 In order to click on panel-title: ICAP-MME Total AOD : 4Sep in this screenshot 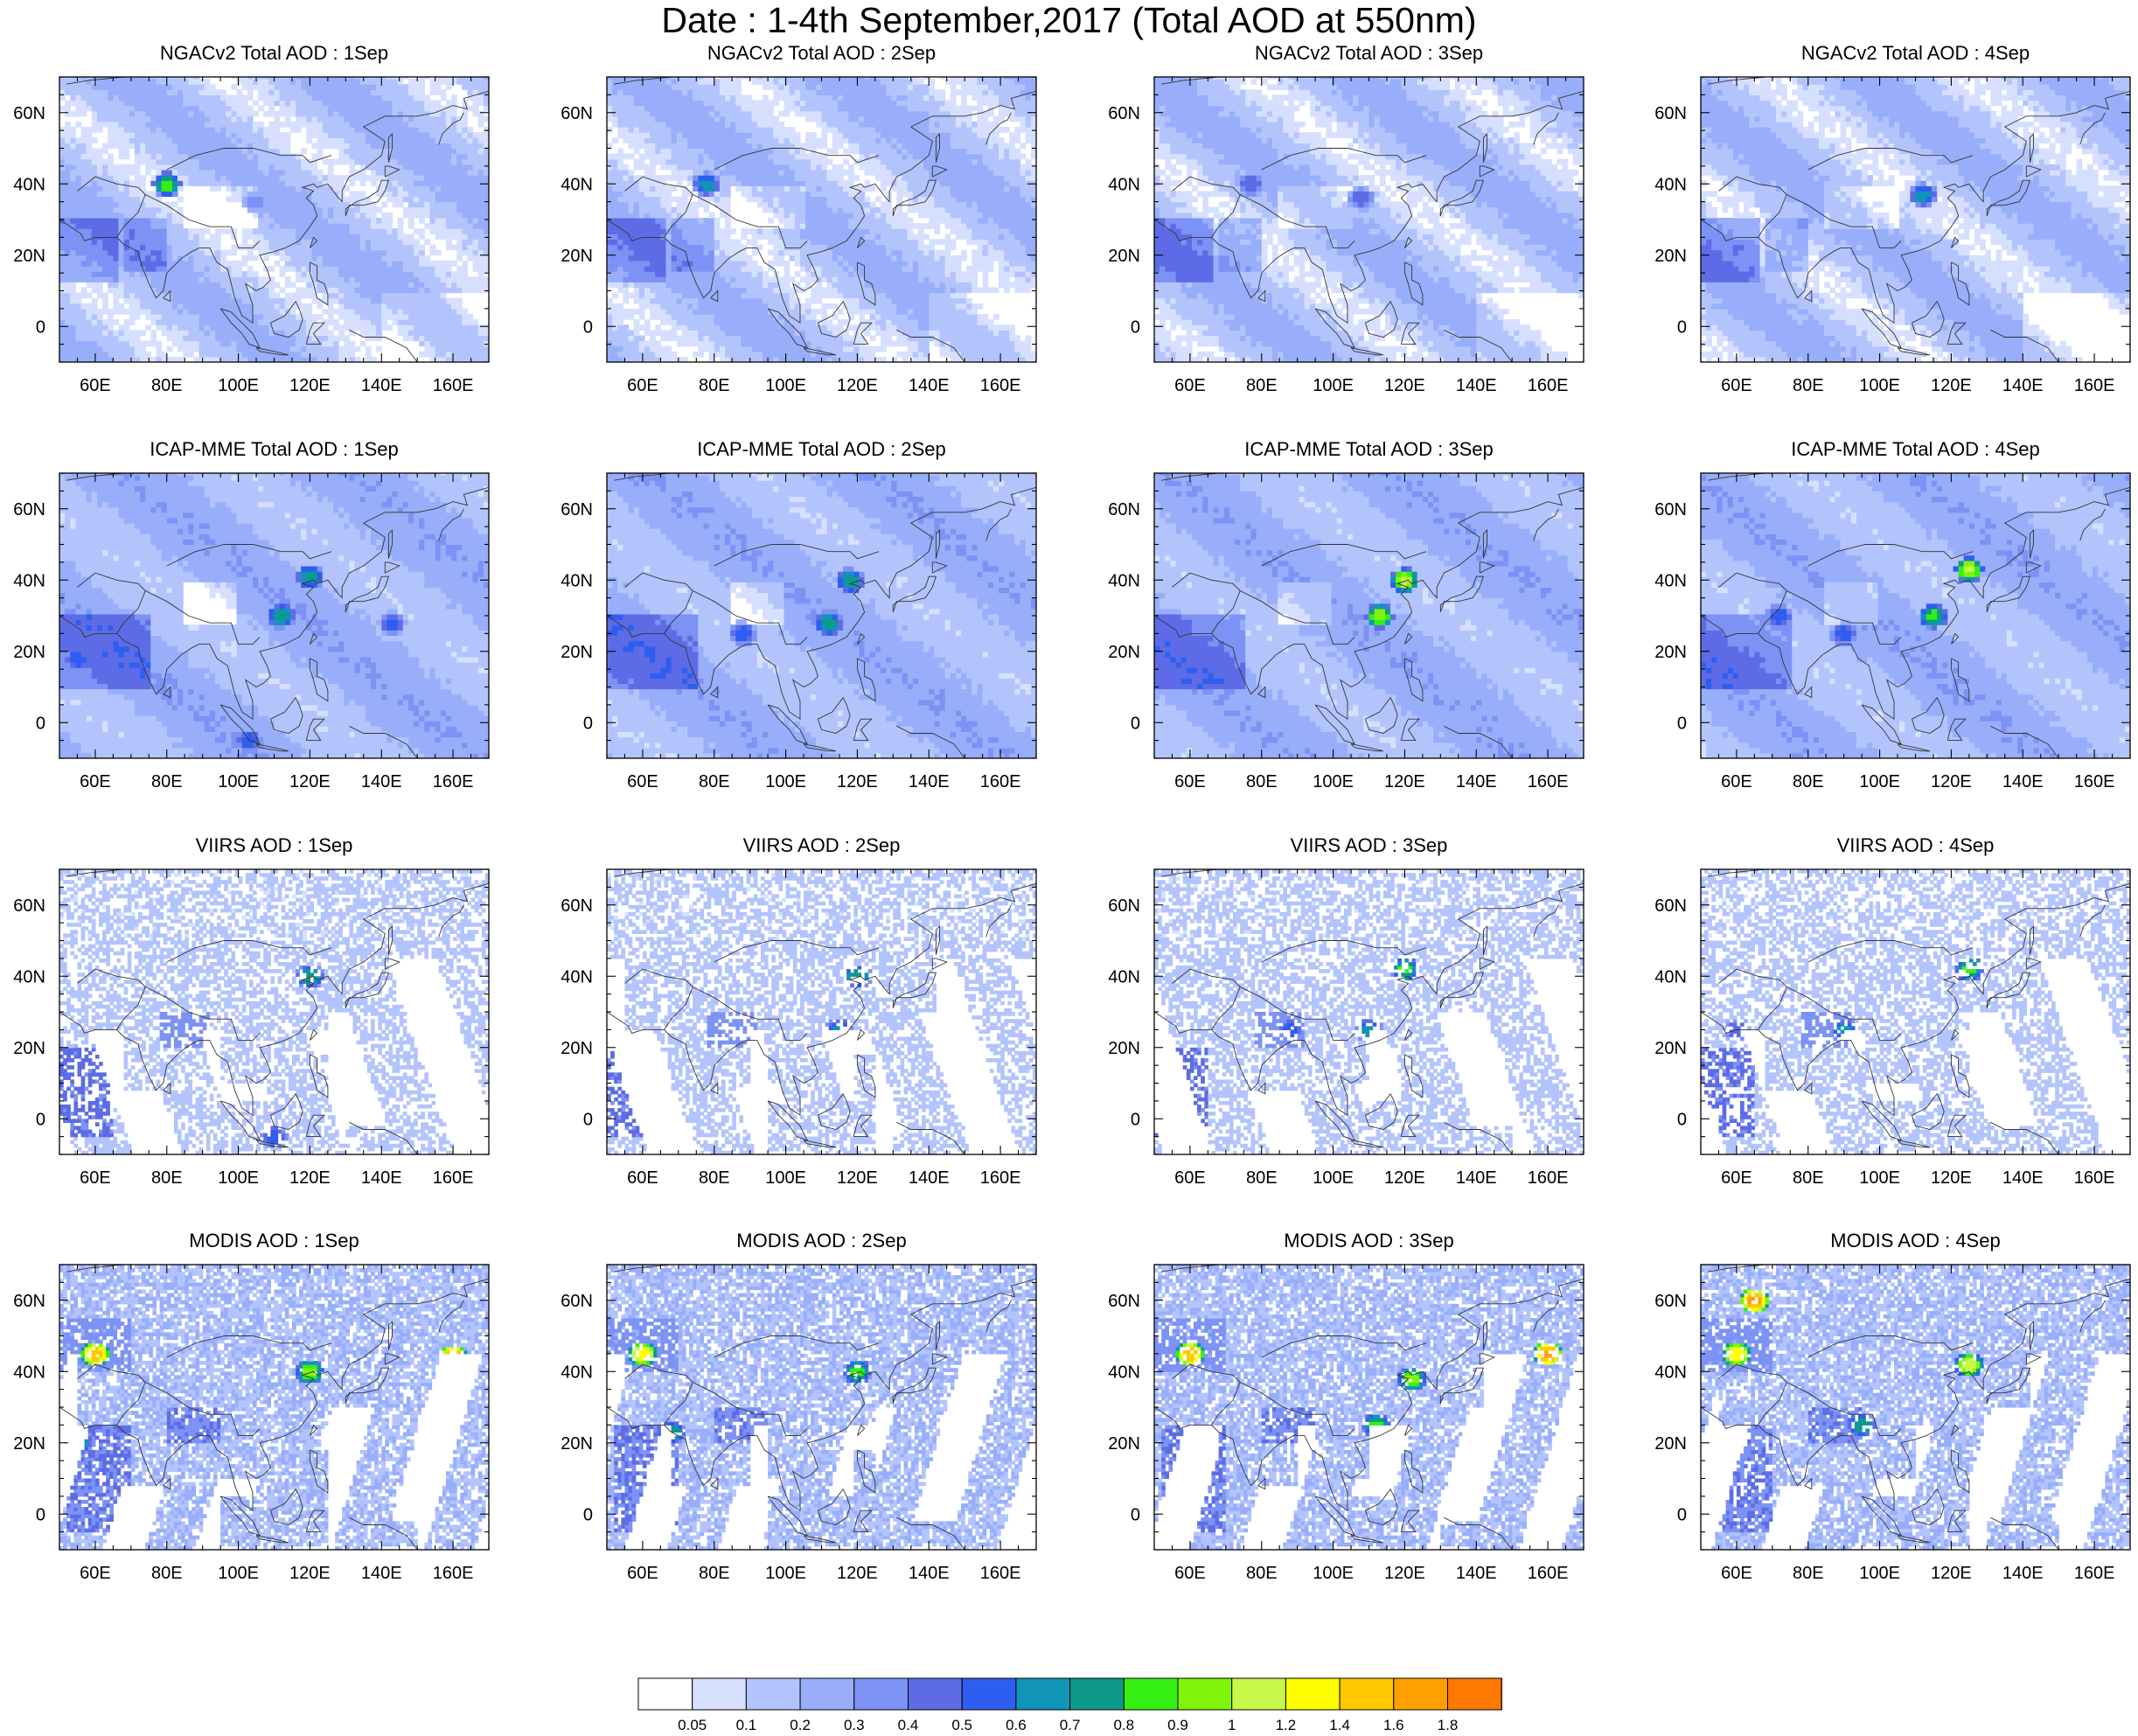, I will do `click(1915, 449)`.